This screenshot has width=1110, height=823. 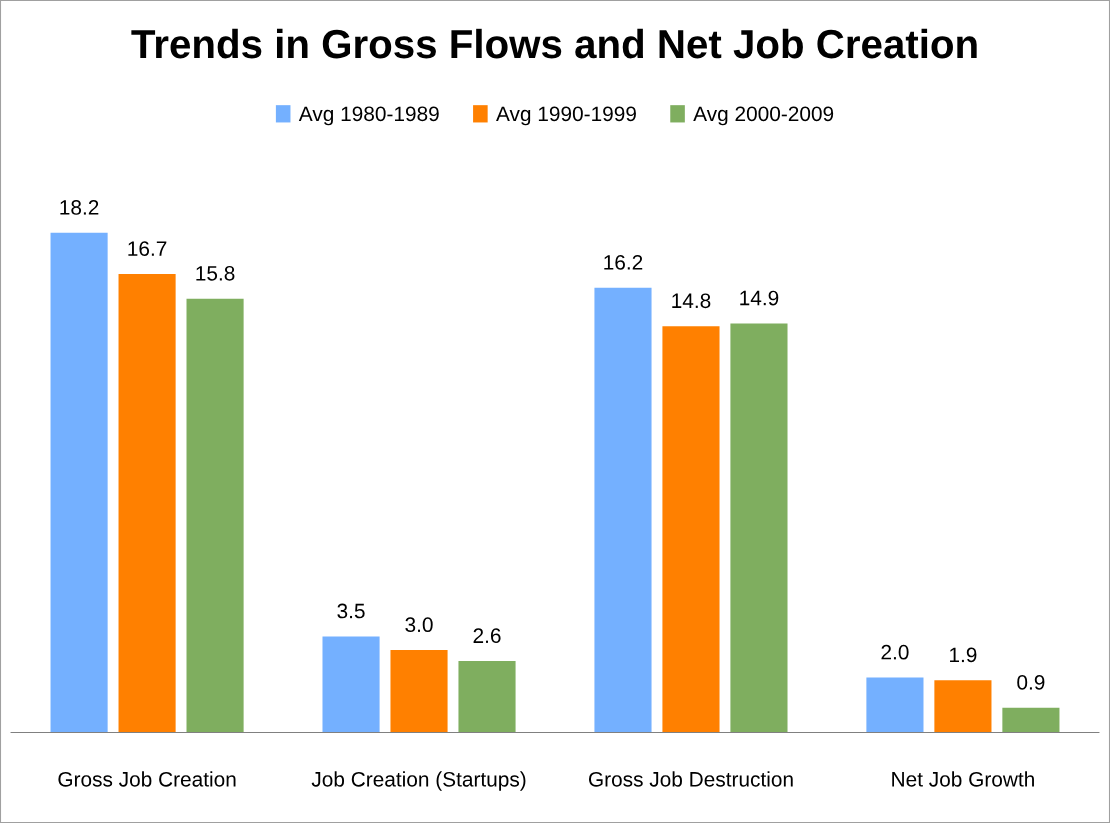 What do you see at coordinates (147, 779) in the screenshot?
I see `x-tick-label: Gross Job Creation` at bounding box center [147, 779].